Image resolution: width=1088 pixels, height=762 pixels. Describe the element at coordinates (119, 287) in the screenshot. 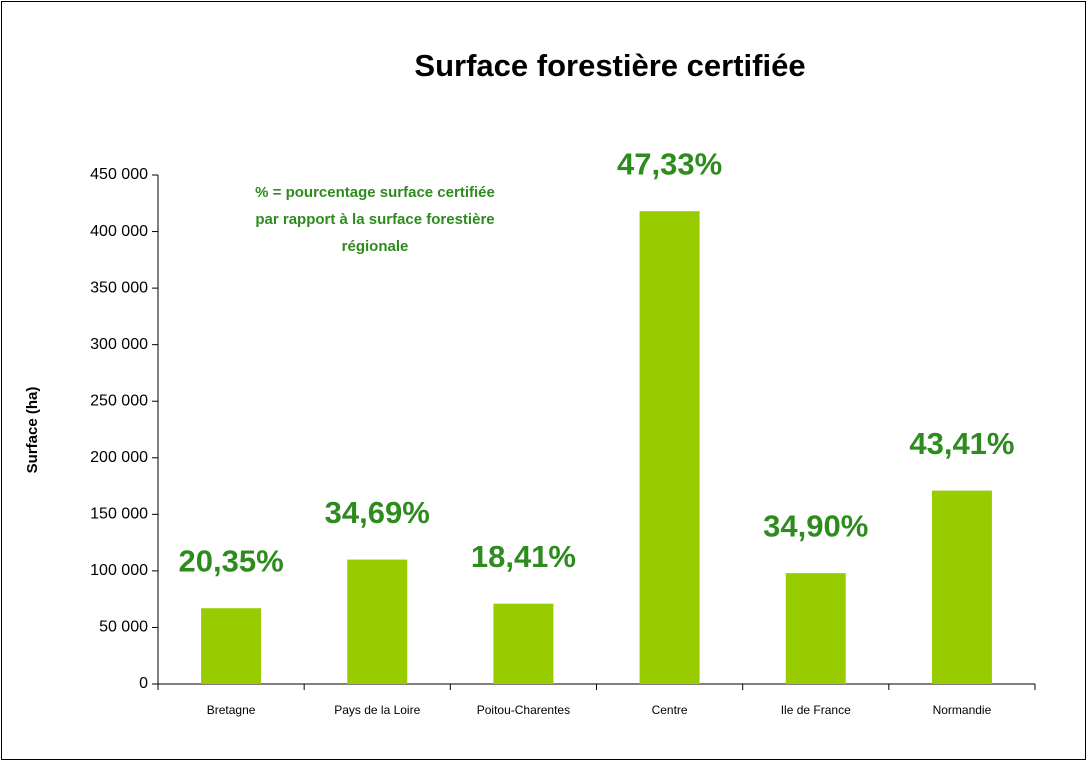

I see `y-tick-label: 350 000` at that location.